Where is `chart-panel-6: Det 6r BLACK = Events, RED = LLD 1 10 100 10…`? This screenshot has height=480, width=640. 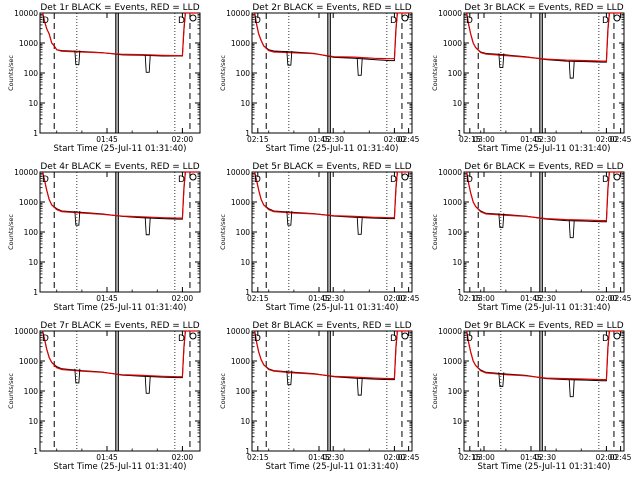 chart-panel-6: Det 6r BLACK = Events, RED = LLD 1 10 100 10… is located at coordinates (528, 237).